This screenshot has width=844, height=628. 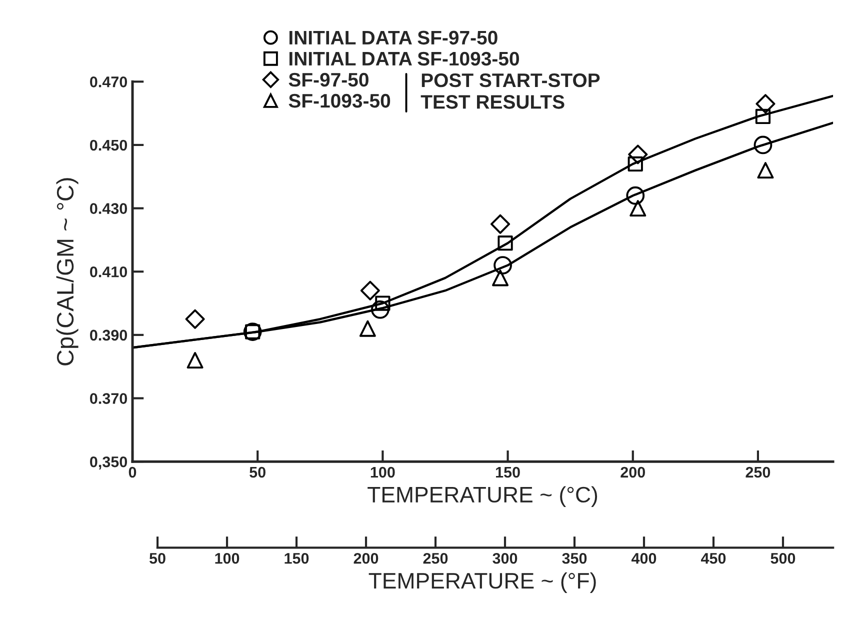 What do you see at coordinates (505, 558) in the screenshot?
I see `x2-tick-label: 300` at bounding box center [505, 558].